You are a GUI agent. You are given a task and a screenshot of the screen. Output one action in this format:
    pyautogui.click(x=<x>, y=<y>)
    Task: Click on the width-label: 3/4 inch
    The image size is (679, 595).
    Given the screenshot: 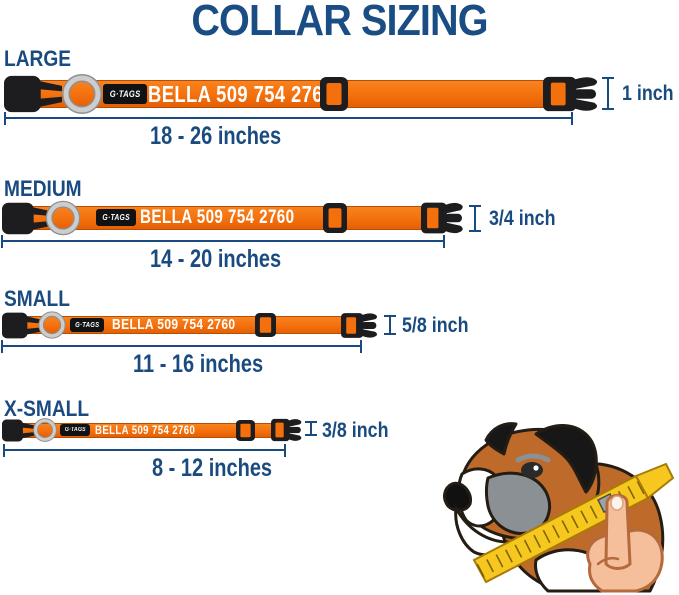 What is the action you would take?
    pyautogui.click(x=522, y=218)
    